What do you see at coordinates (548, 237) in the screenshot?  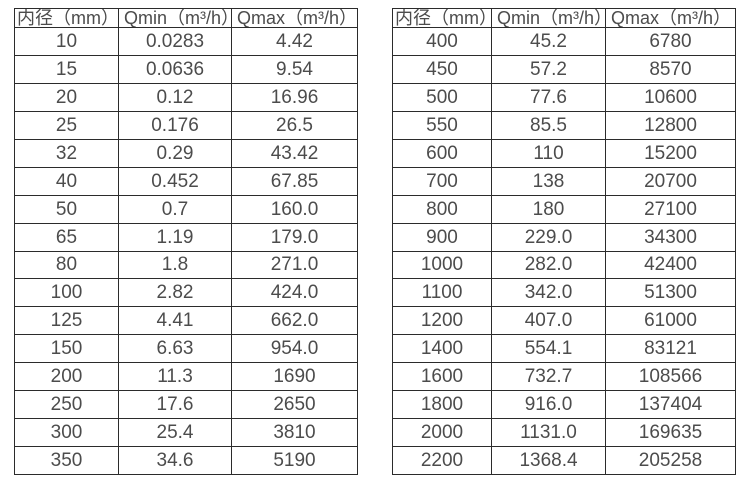 I see `cell: 229.0` at bounding box center [548, 237].